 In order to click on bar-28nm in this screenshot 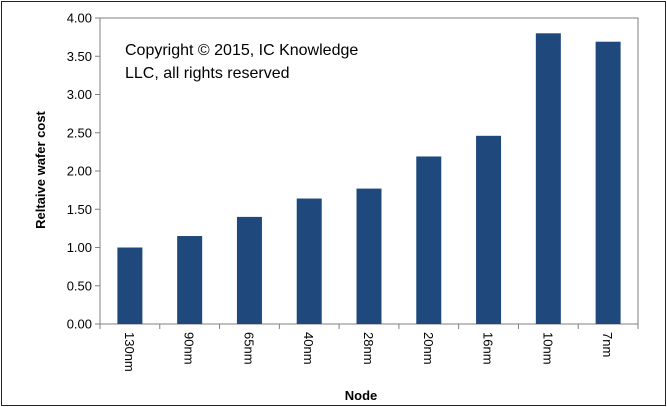, I will do `click(369, 256)`.